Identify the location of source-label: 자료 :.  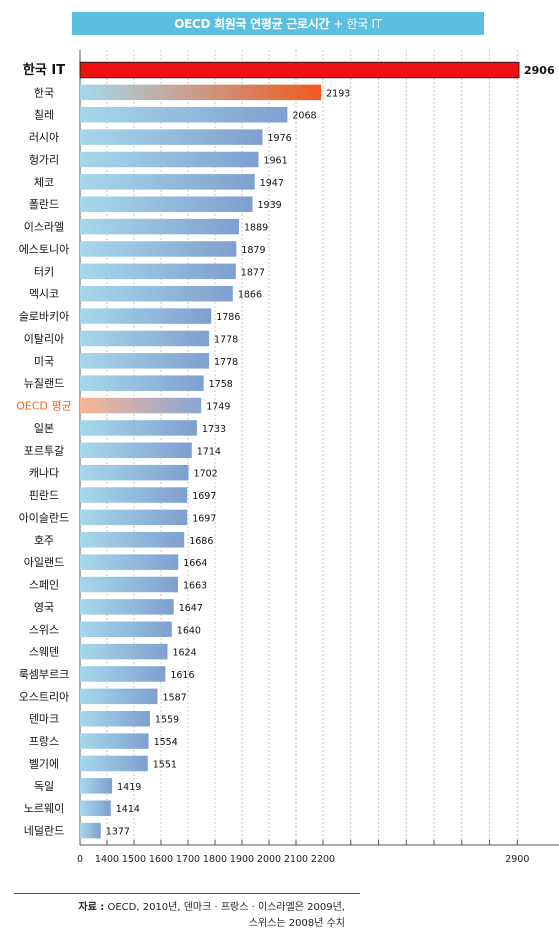
(91, 907).